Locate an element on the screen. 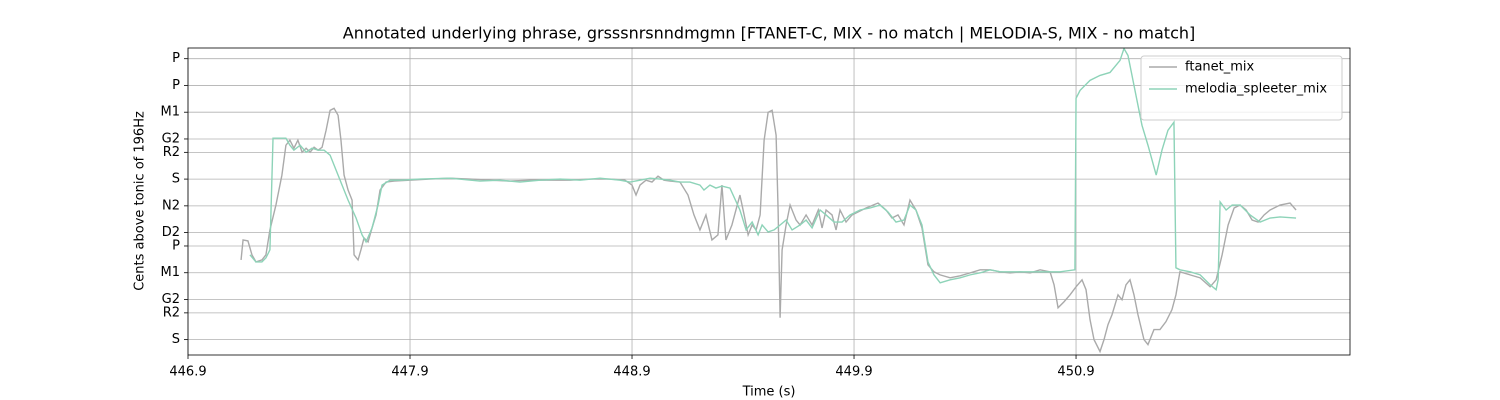  x-tick-label: 447.9 is located at coordinates (409, 372).